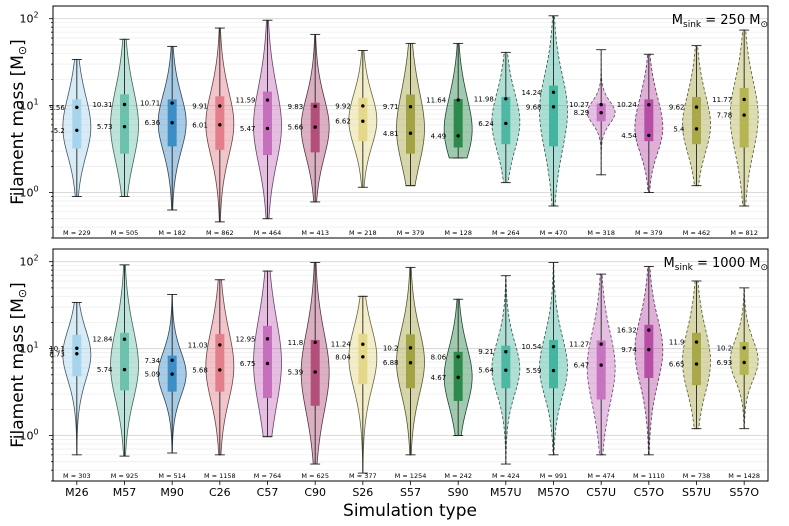 Image resolution: width=789 pixels, height=526 pixels. What do you see at coordinates (125, 476) in the screenshot?
I see `count-label-M57: M ≈ 925` at bounding box center [125, 476].